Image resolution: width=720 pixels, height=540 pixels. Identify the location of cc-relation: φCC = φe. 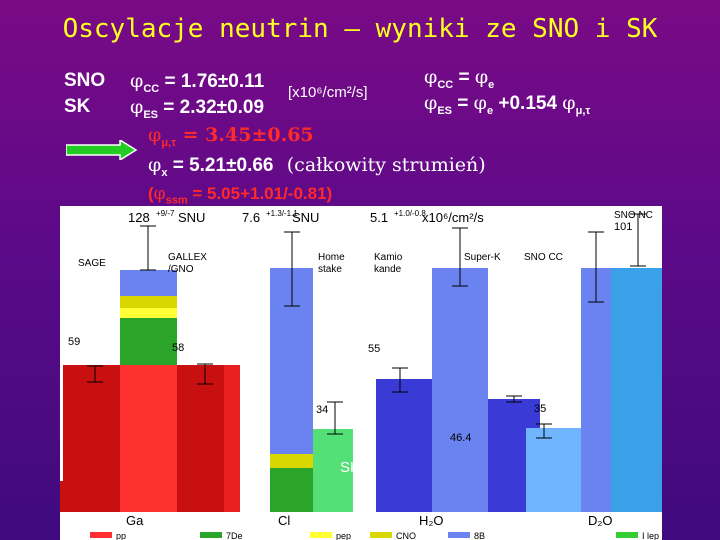
(459, 78).